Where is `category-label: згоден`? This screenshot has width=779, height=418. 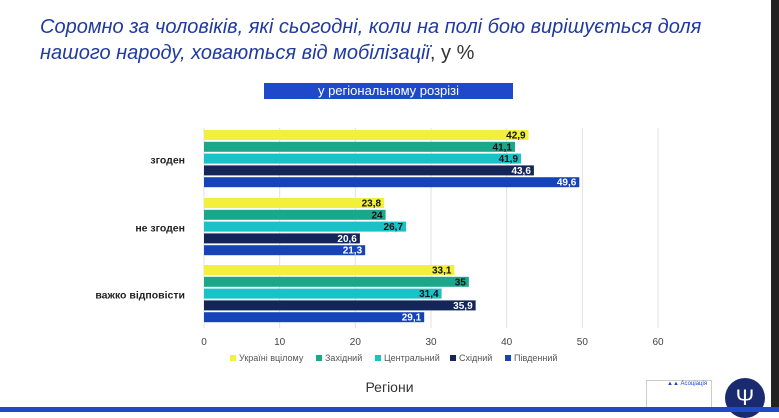
category-label: згоден is located at coordinates (167, 161).